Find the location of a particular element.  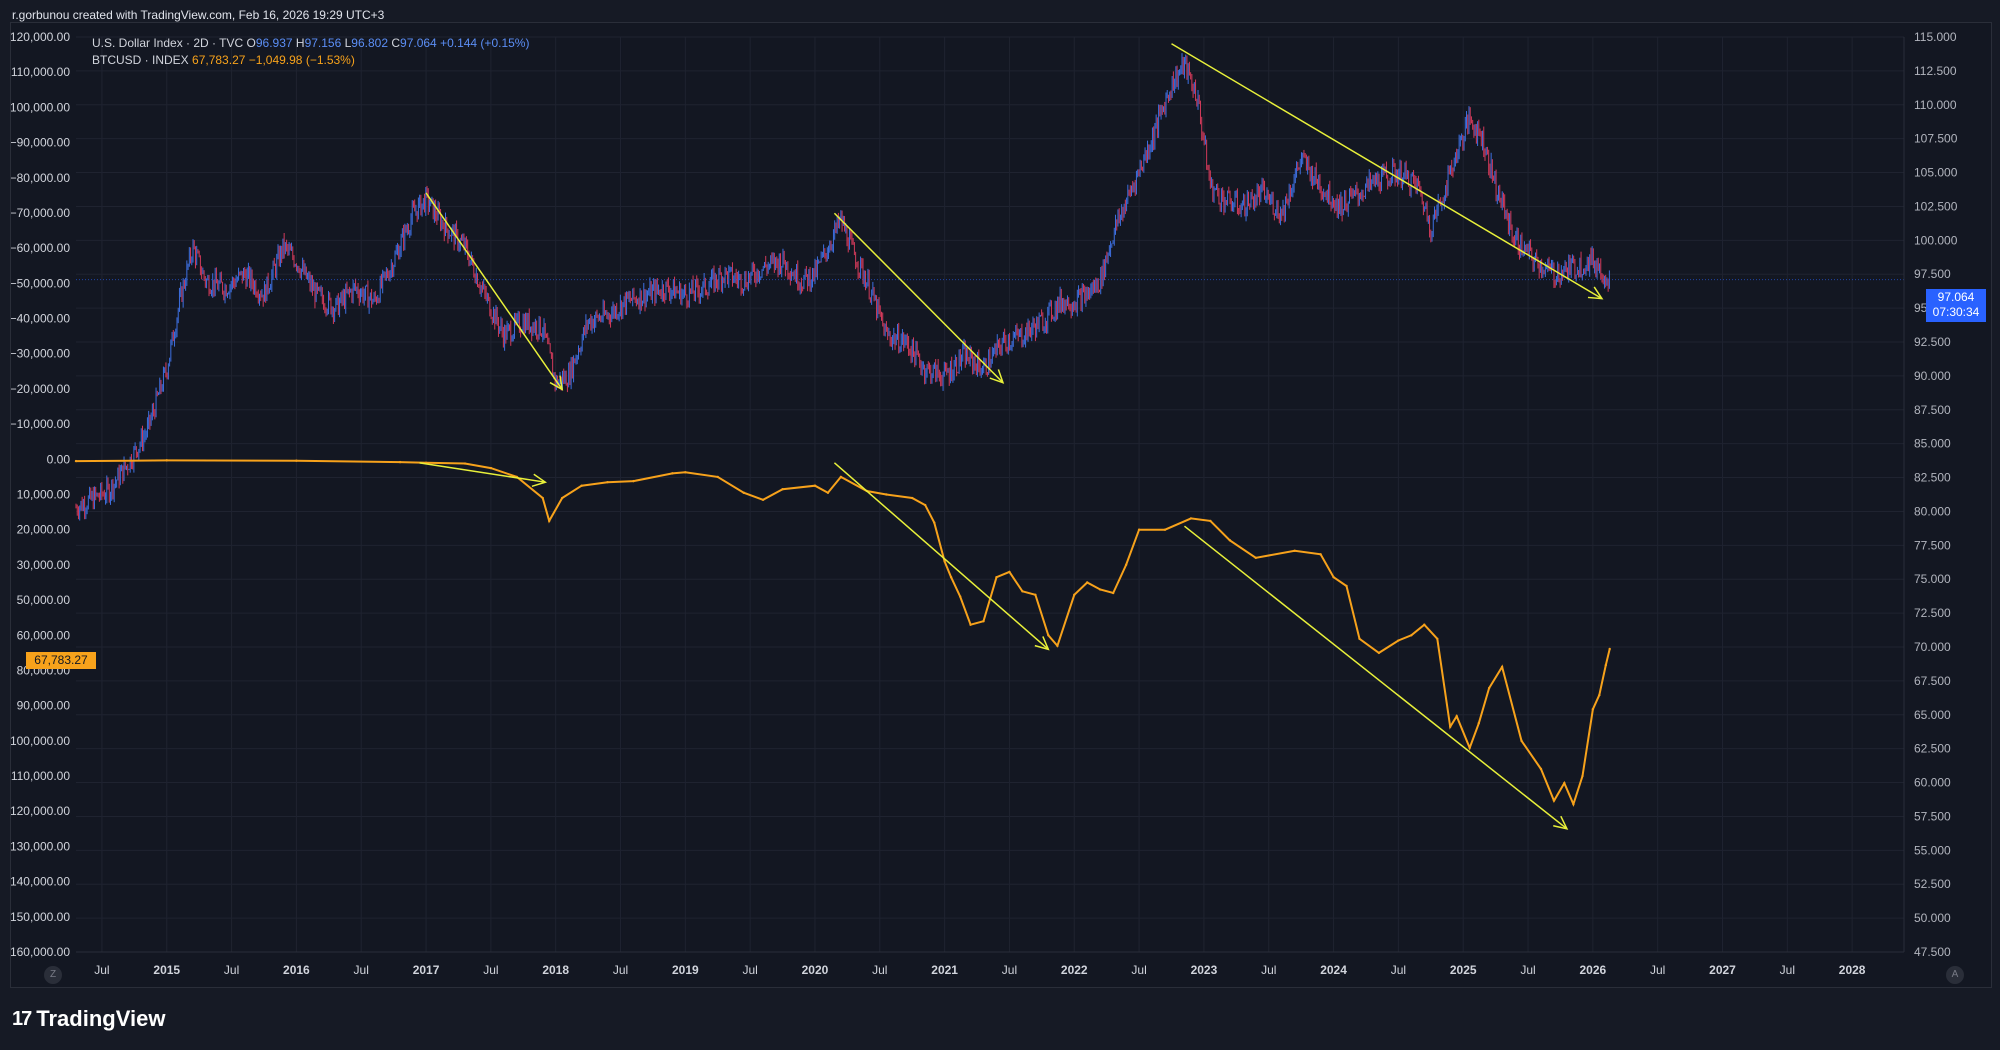

right-axis-tick-label: 52.500 is located at coordinates (1932, 884).